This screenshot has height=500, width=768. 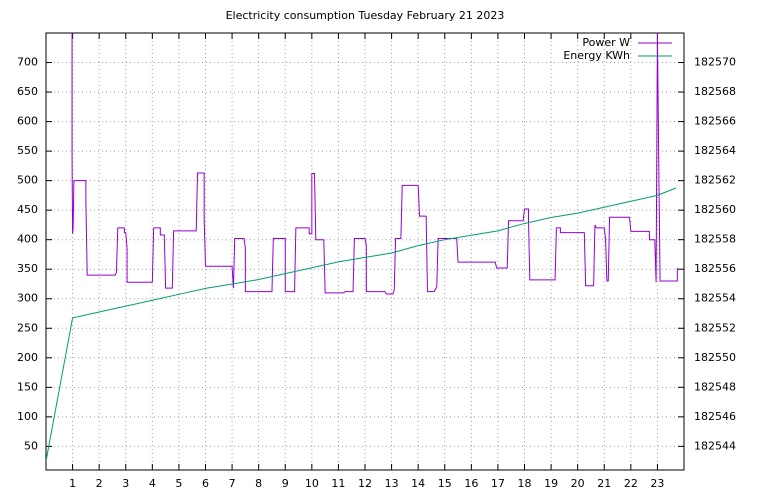 I want to click on x-tick-label: 15, so click(x=445, y=483).